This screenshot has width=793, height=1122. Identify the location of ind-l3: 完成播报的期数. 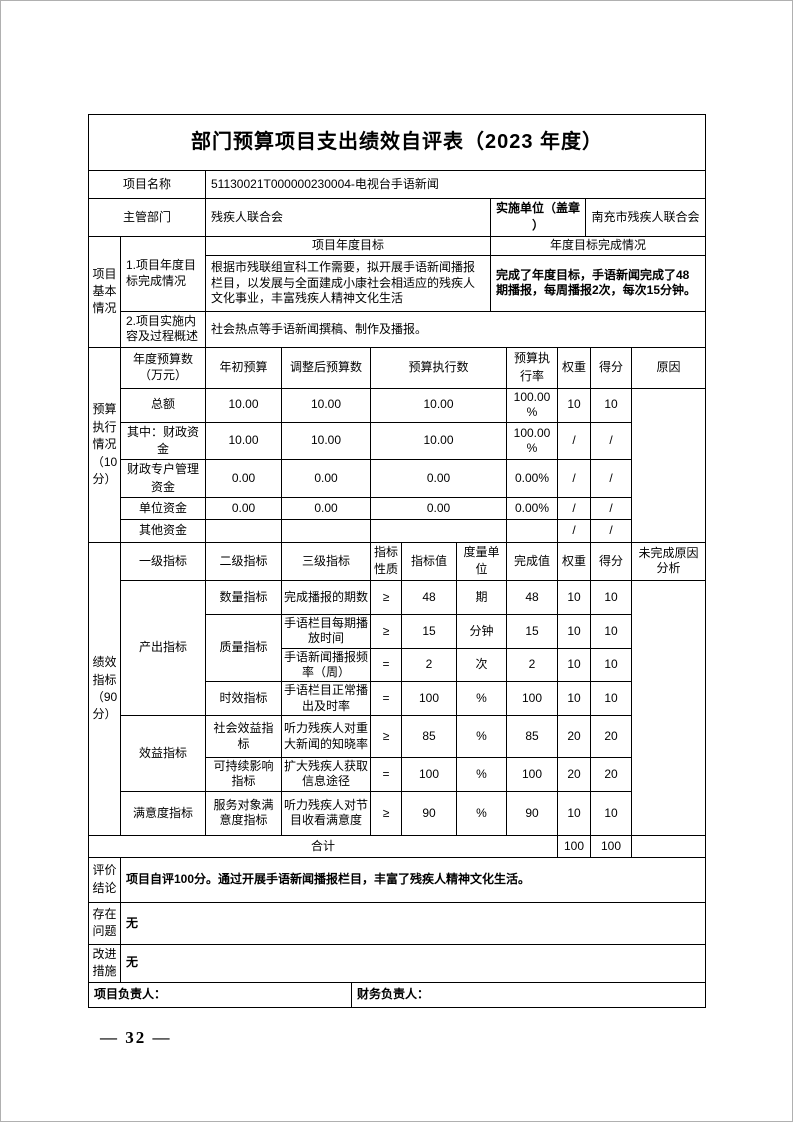
(326, 597).